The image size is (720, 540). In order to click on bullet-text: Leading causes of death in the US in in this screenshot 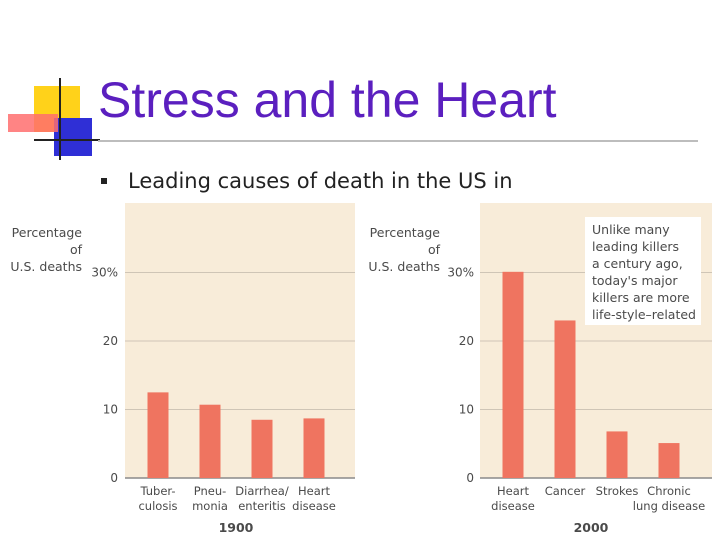, I will do `click(320, 181)`.